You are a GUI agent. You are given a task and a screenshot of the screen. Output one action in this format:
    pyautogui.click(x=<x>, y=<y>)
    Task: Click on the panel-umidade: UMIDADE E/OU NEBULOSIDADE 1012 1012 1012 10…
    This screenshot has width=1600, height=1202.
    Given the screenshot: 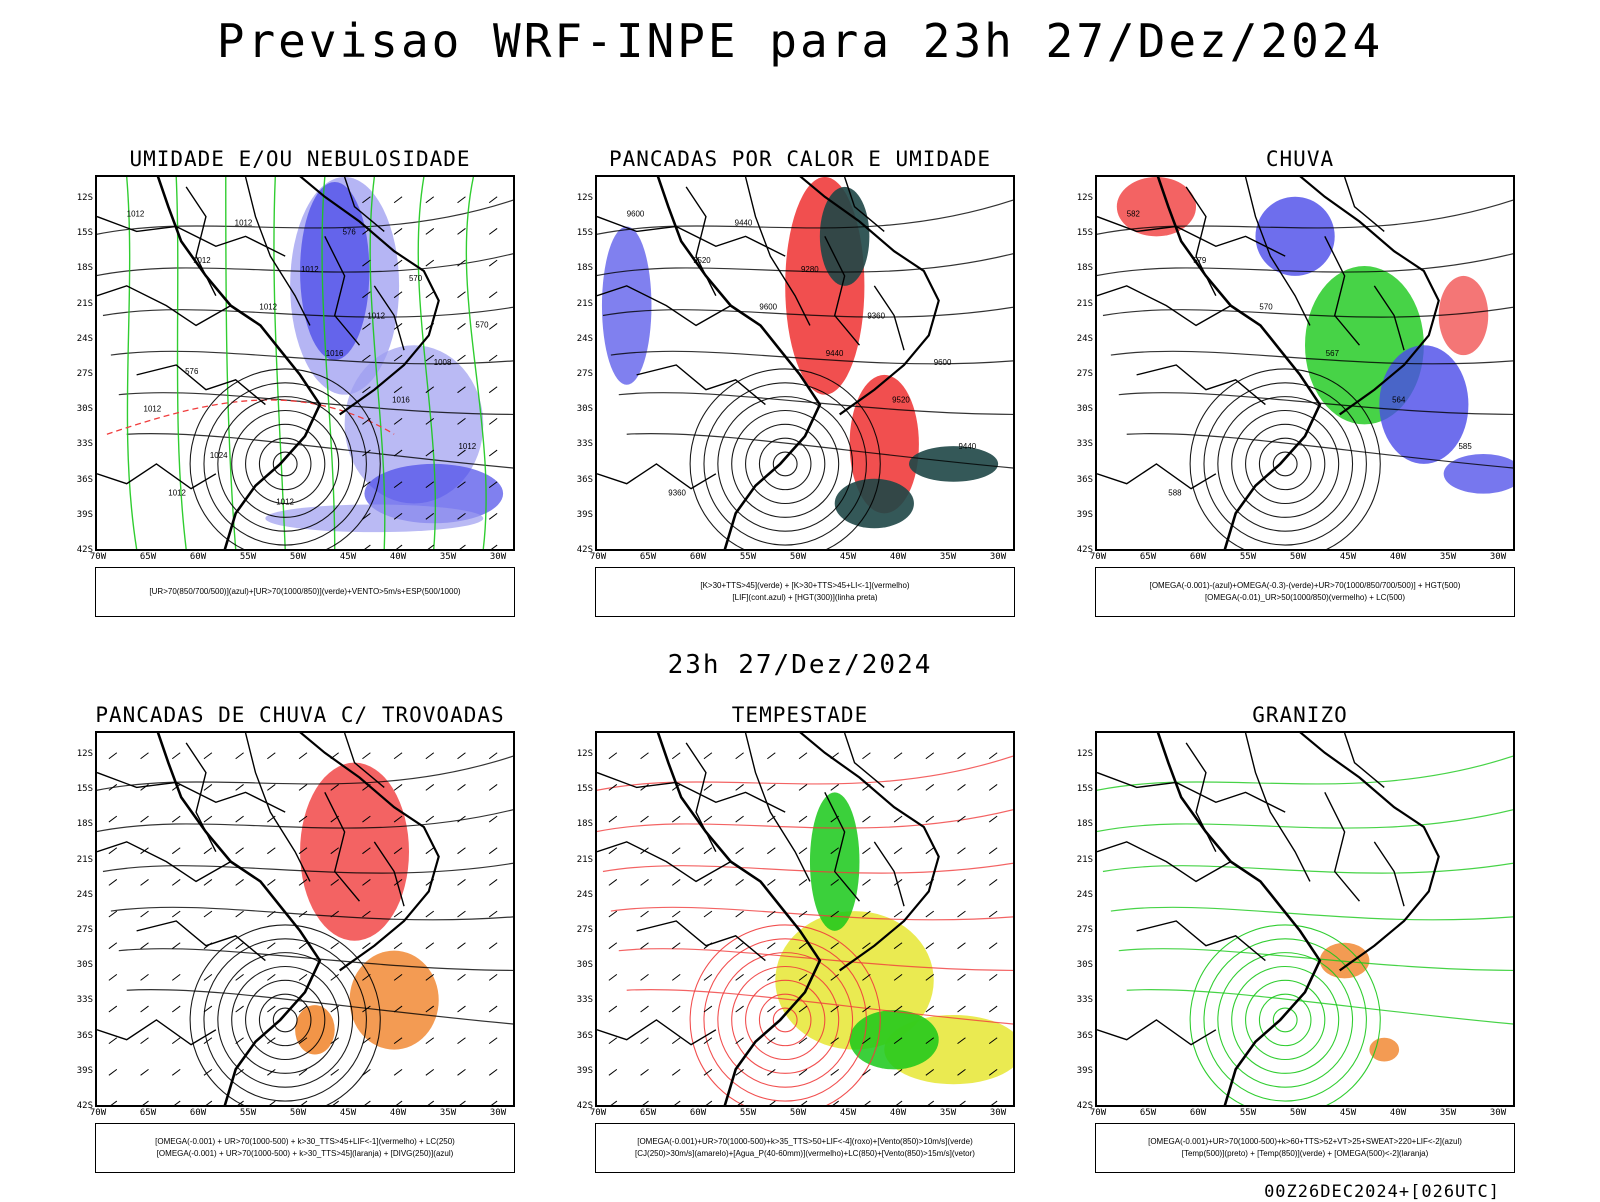 What is the action you would take?
    pyautogui.click(x=300, y=392)
    